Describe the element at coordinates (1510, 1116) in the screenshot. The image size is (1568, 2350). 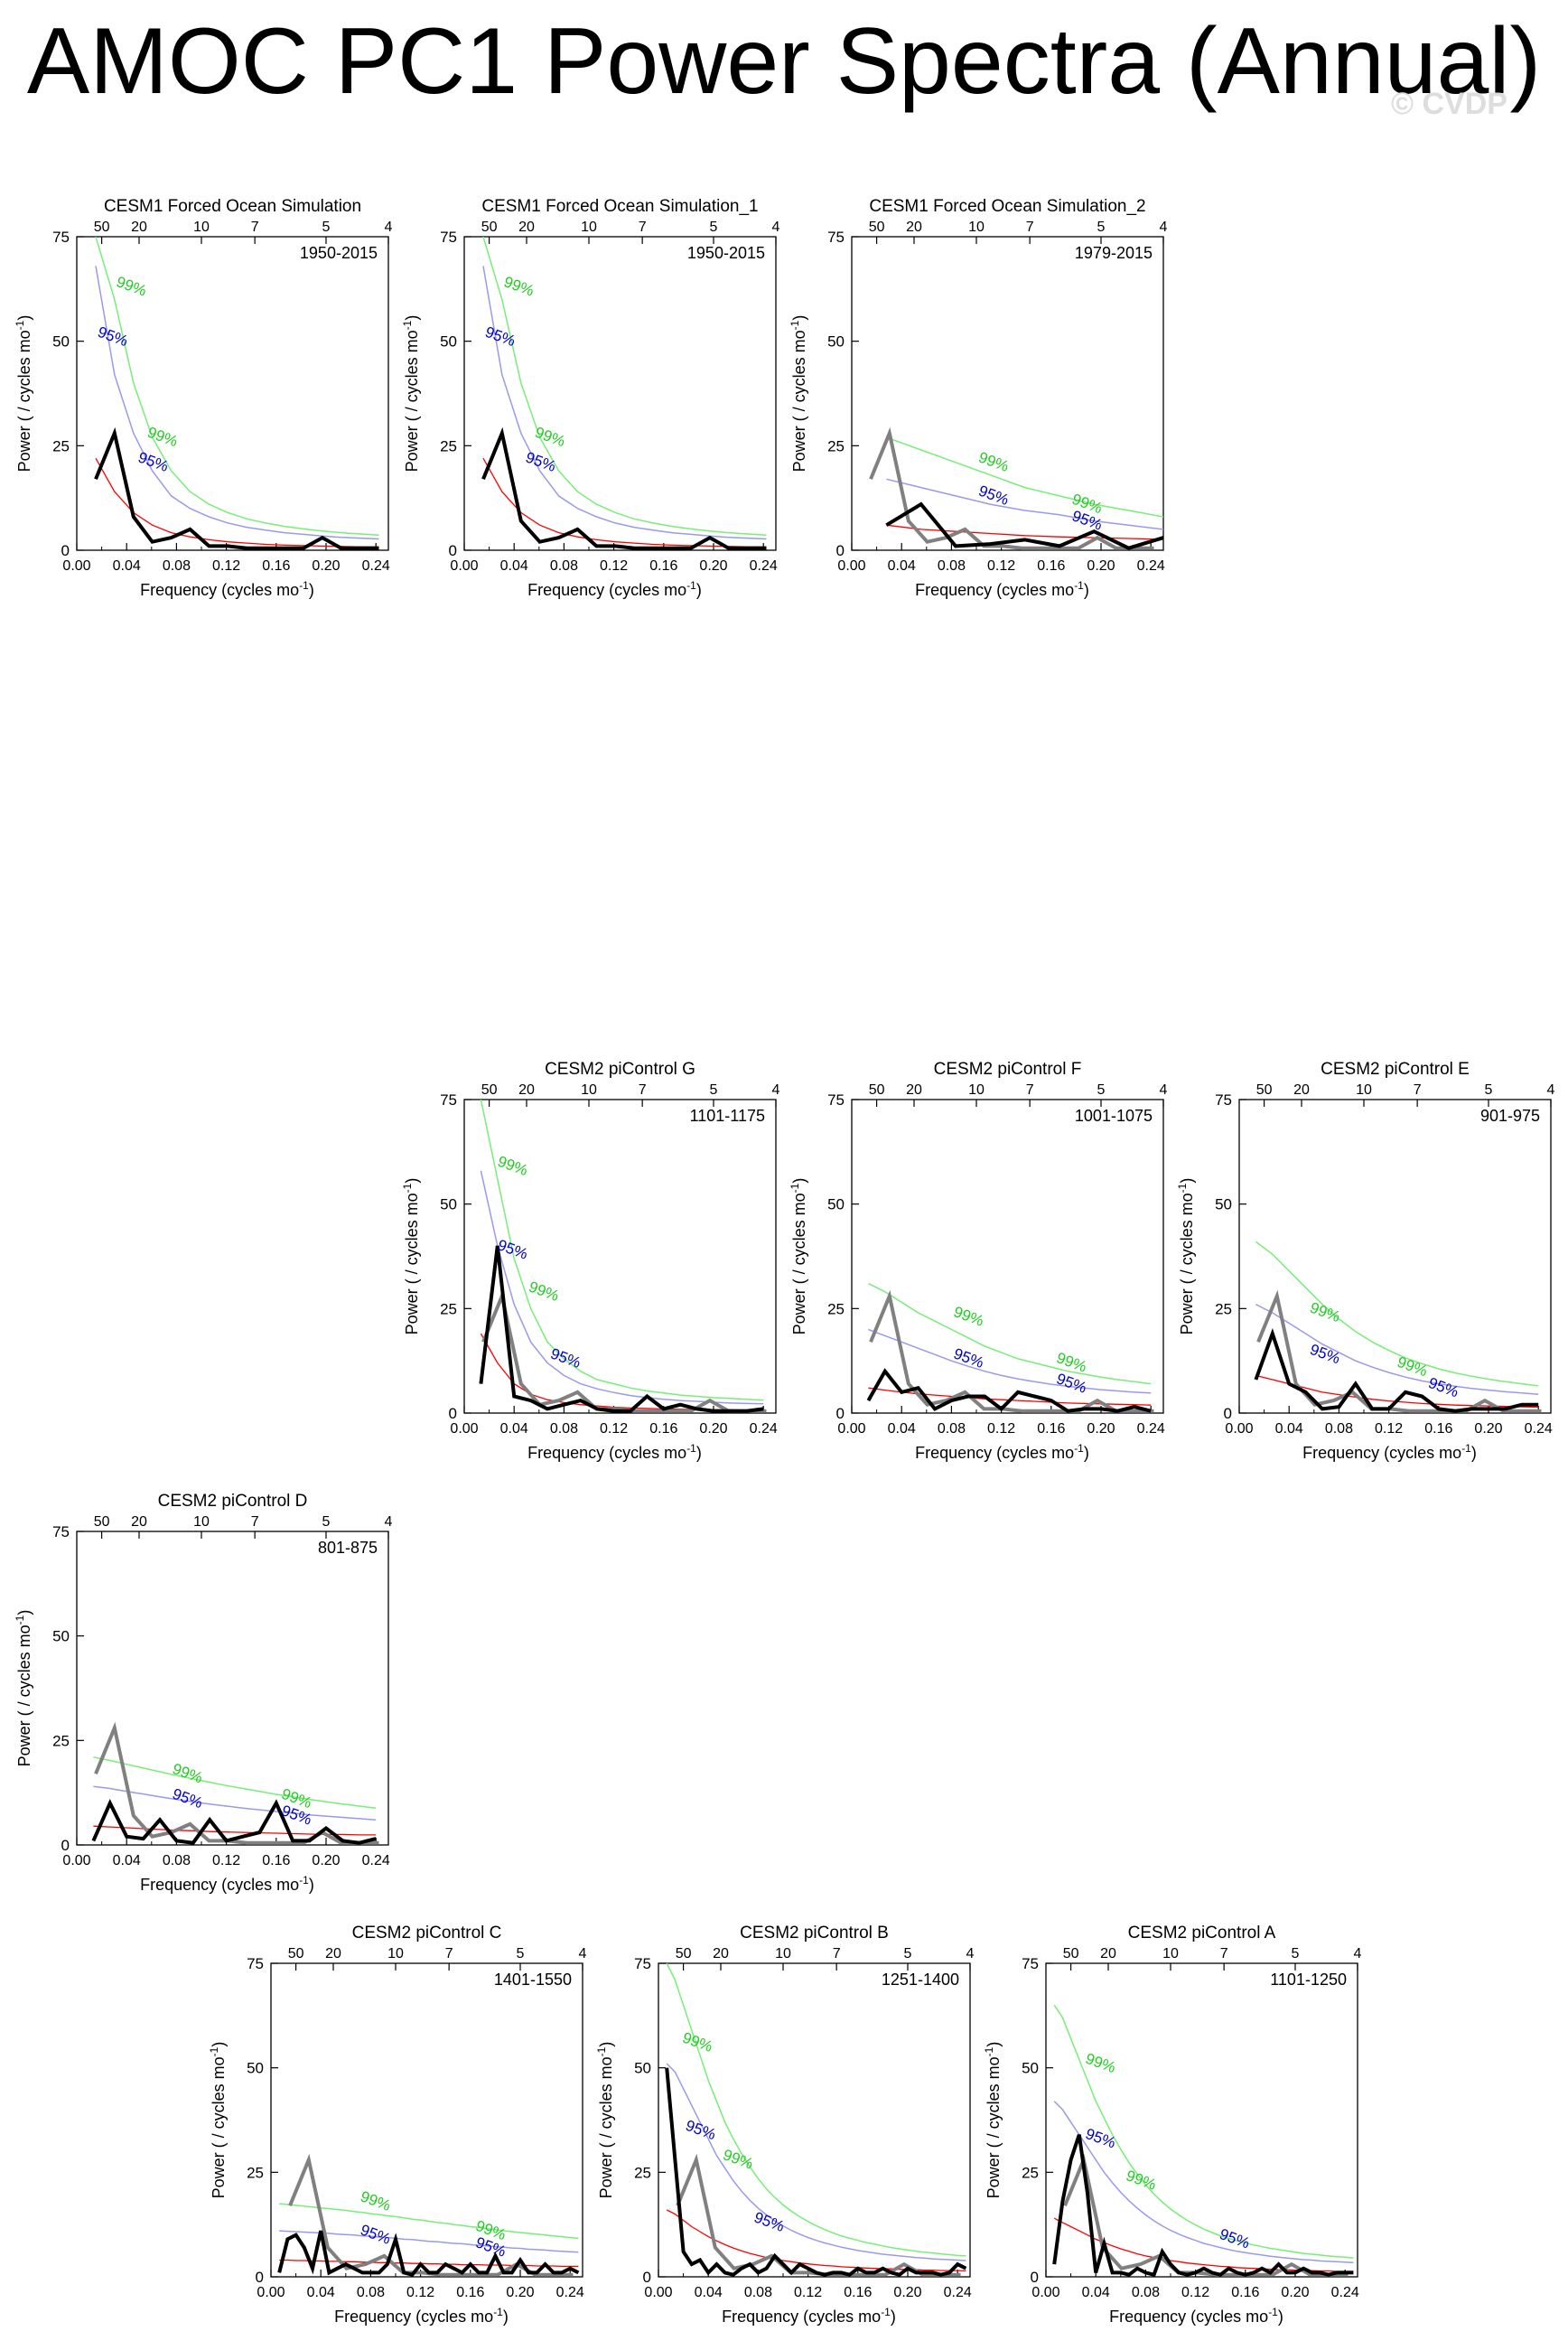
I see `panel-period: 901-975` at that location.